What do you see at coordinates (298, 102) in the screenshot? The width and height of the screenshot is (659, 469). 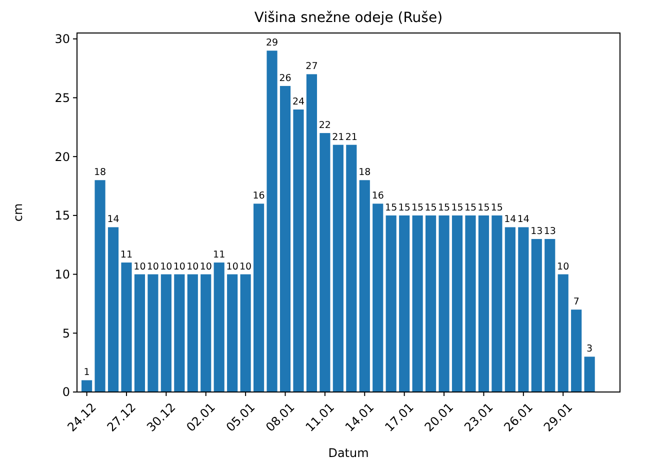 I see `data-label: 24` at bounding box center [298, 102].